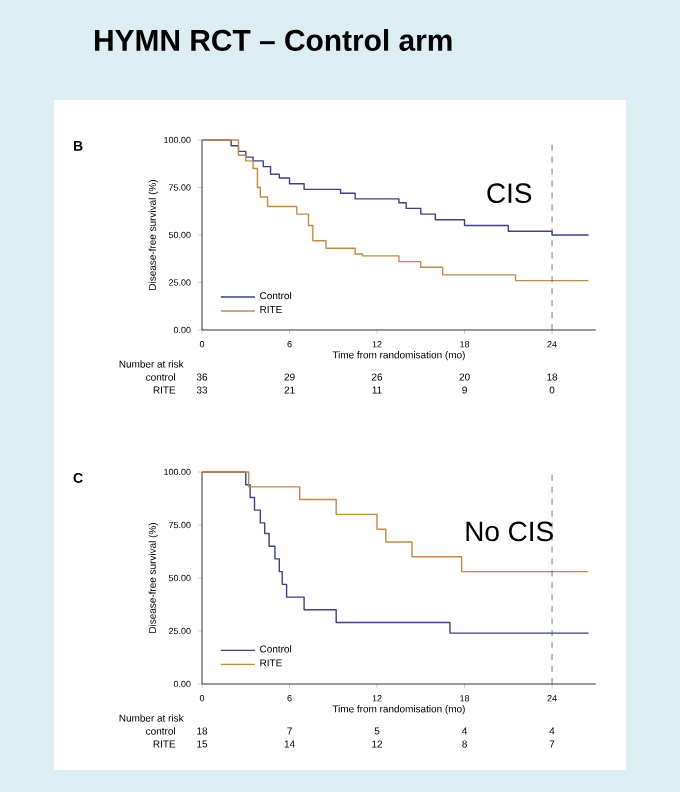 This screenshot has height=792, width=680. Describe the element at coordinates (273, 40) in the screenshot. I see `chart-title: HYMN RCT – Control arm` at that location.